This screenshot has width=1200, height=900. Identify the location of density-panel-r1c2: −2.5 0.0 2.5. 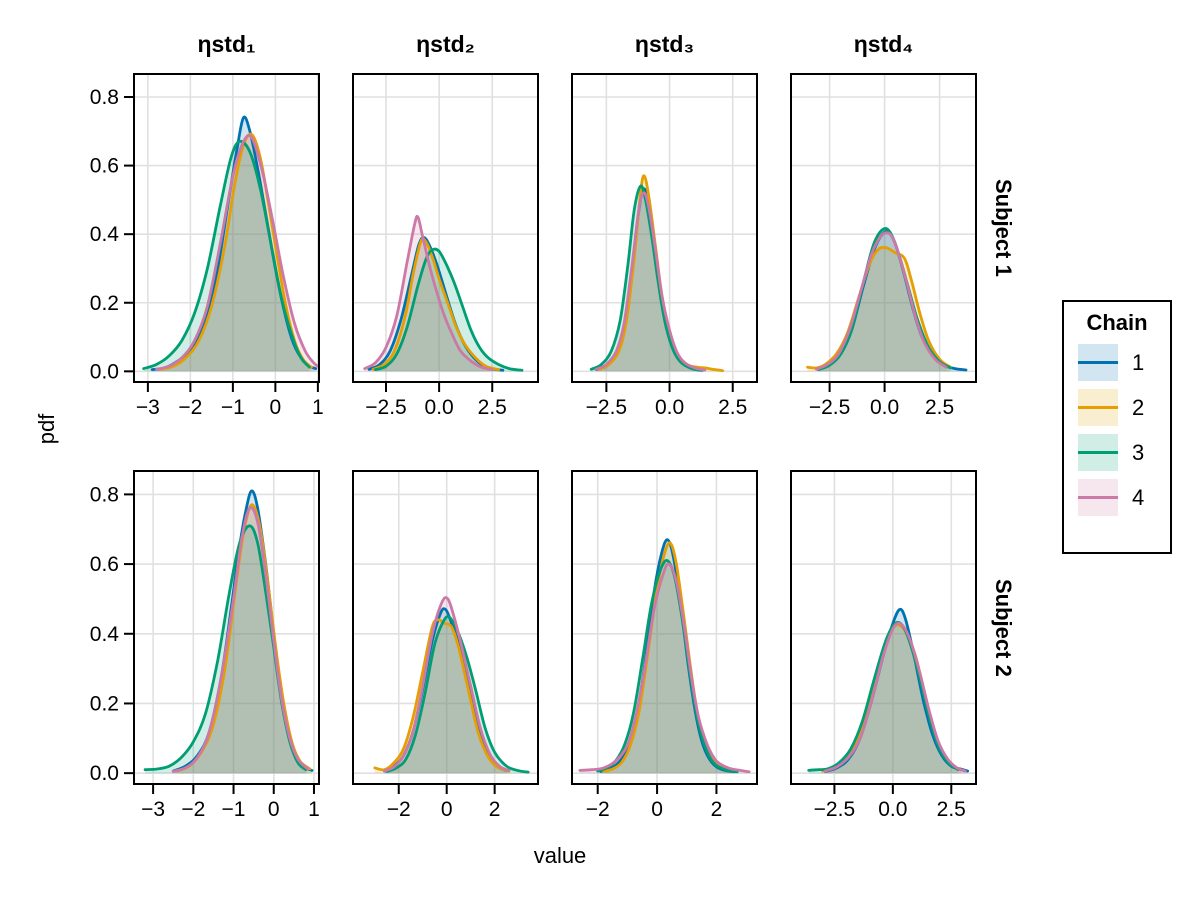
(445, 246).